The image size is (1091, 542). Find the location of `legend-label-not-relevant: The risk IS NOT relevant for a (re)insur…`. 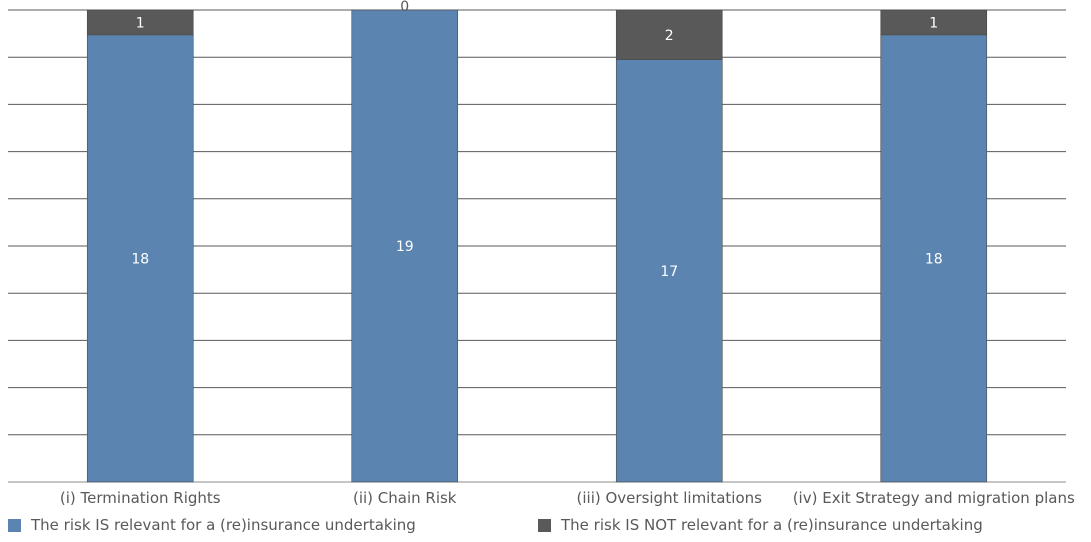

legend-label-not-relevant: The risk IS NOT relevant for a (re)insur… is located at coordinates (772, 525).